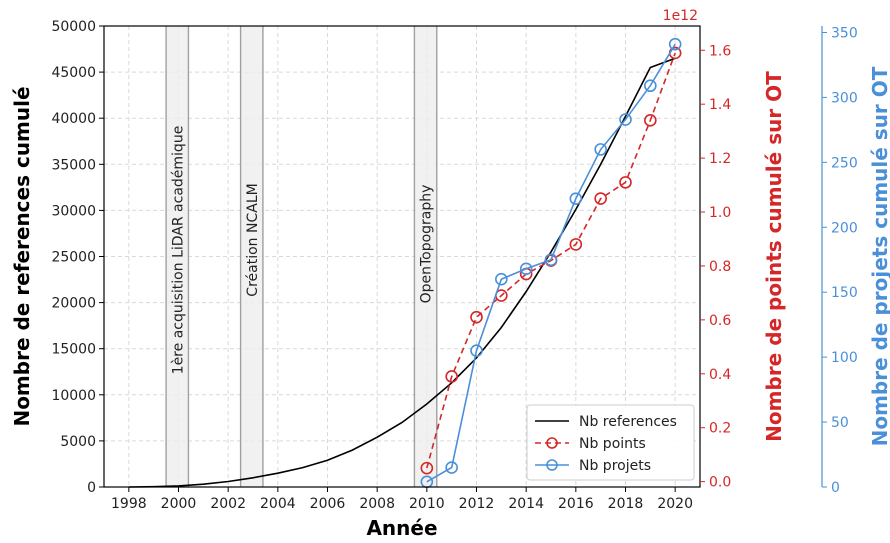  What do you see at coordinates (253, 239) in the screenshot?
I see `annotation-label: Création NCALM` at bounding box center [253, 239].